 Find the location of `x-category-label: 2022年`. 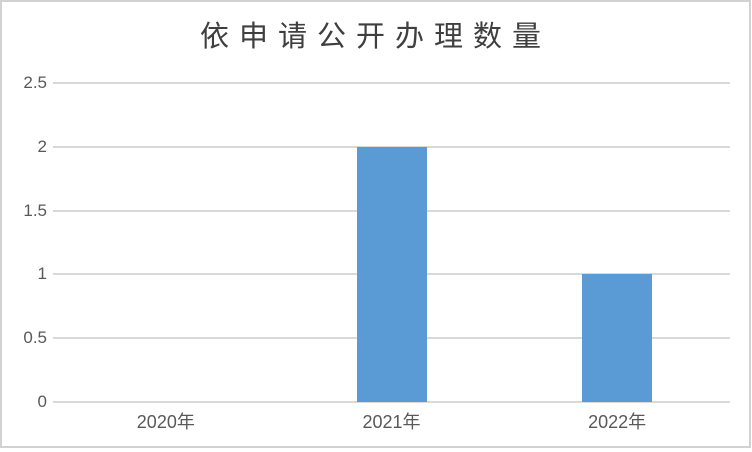

x-category-label: 2022年 is located at coordinates (617, 422).